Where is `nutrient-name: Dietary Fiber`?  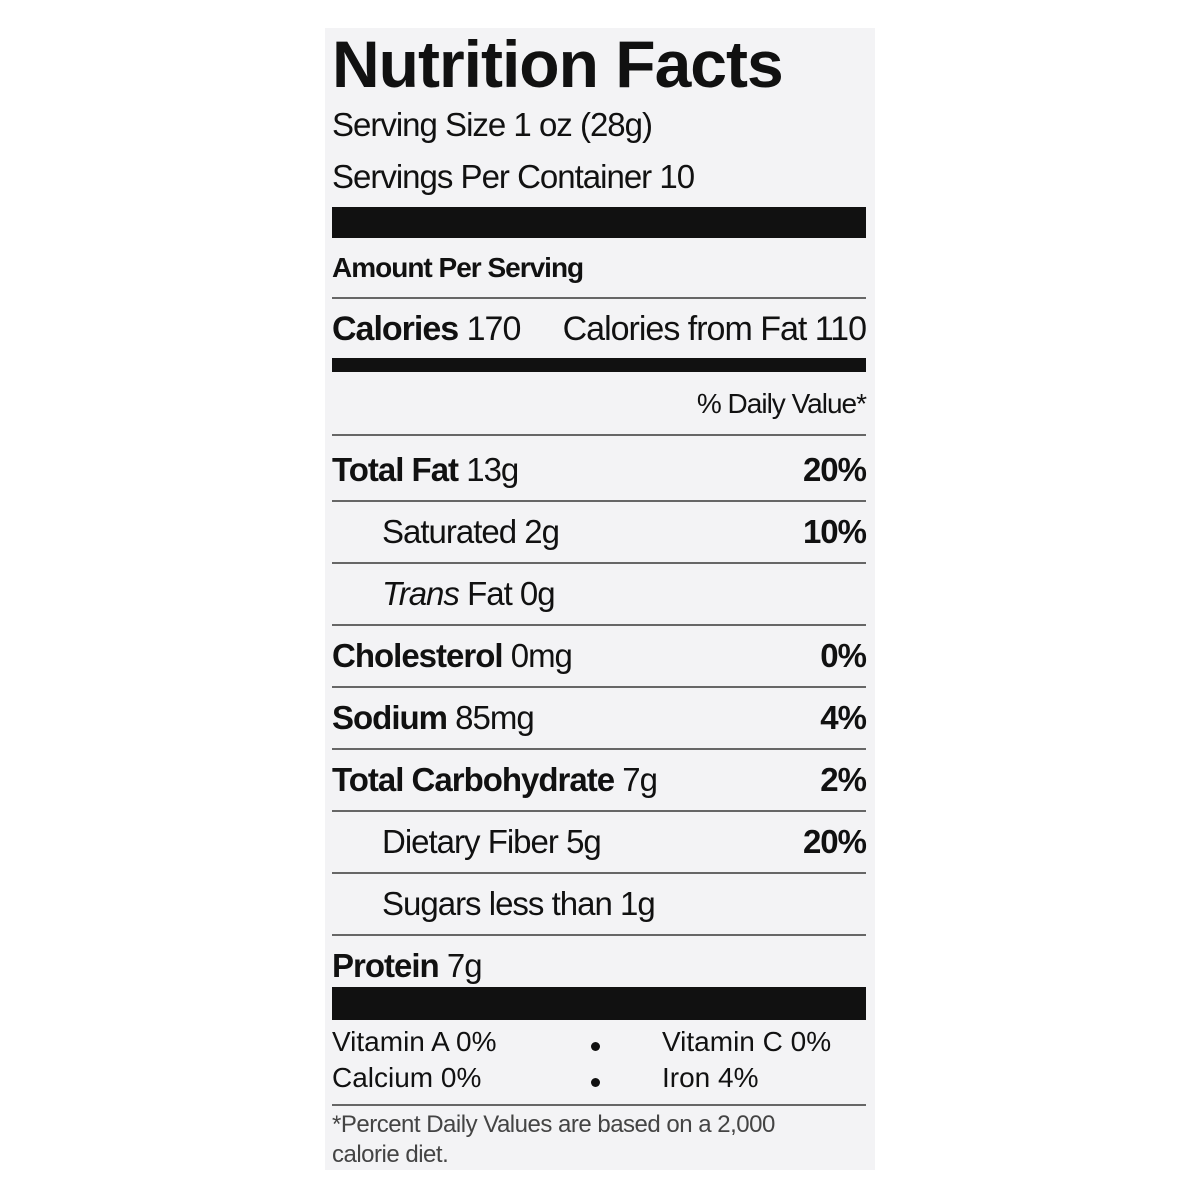 nutrient-name: Dietary Fiber is located at coordinates (470, 841).